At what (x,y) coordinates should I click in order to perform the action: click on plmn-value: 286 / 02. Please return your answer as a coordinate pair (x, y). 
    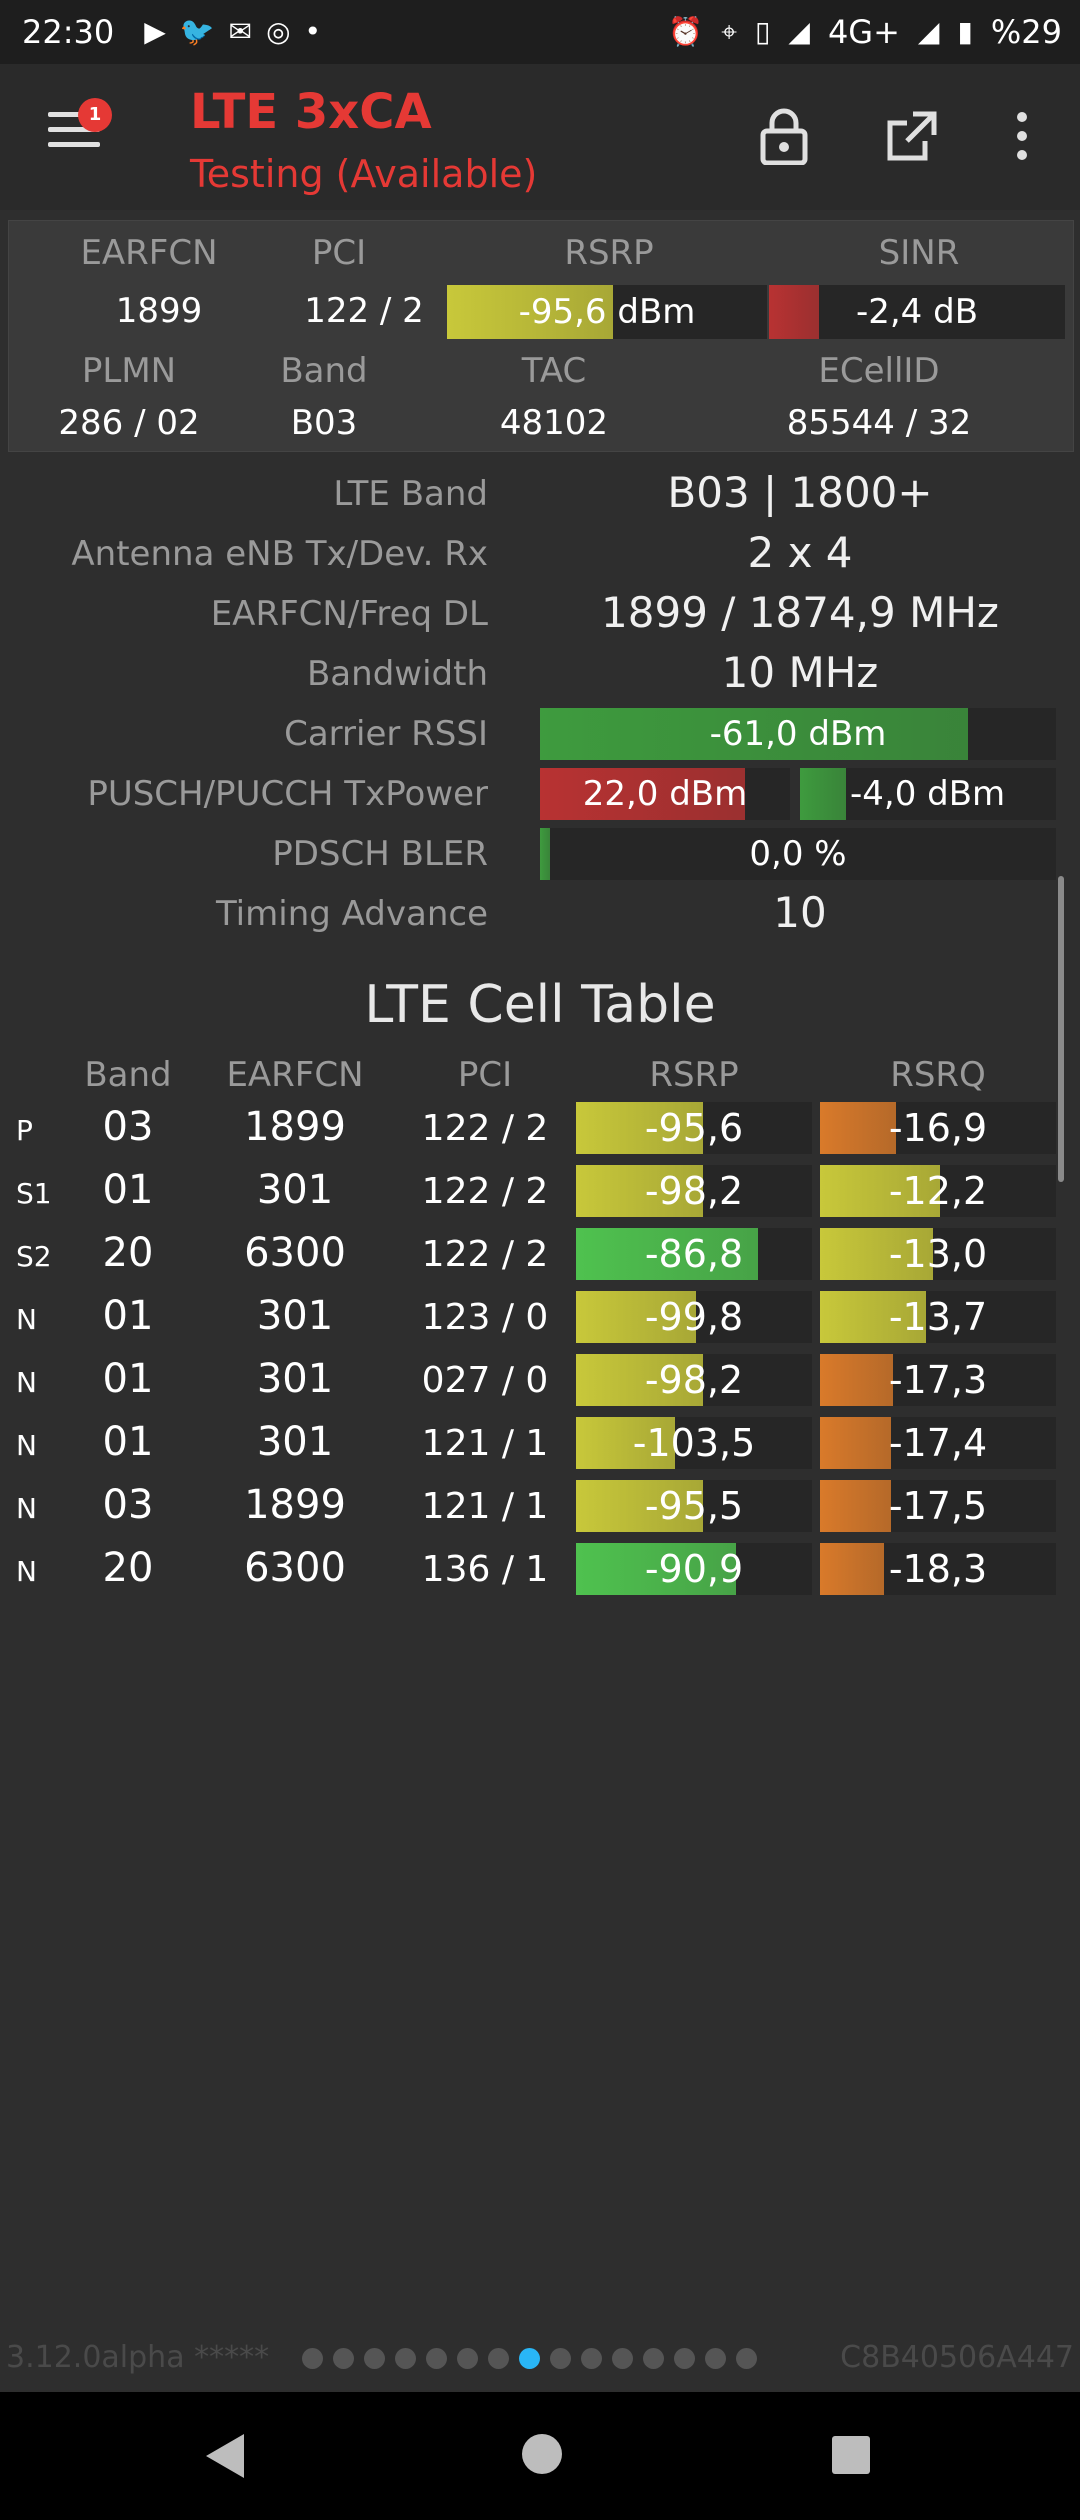
    Looking at the image, I should click on (129, 423).